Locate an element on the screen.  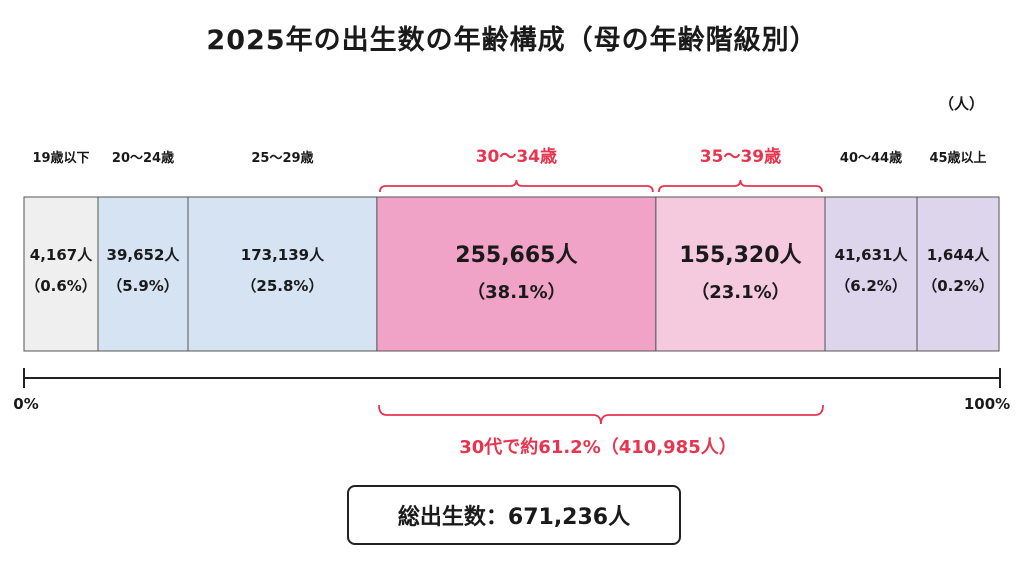
unit-label: （人） is located at coordinates (961, 104).